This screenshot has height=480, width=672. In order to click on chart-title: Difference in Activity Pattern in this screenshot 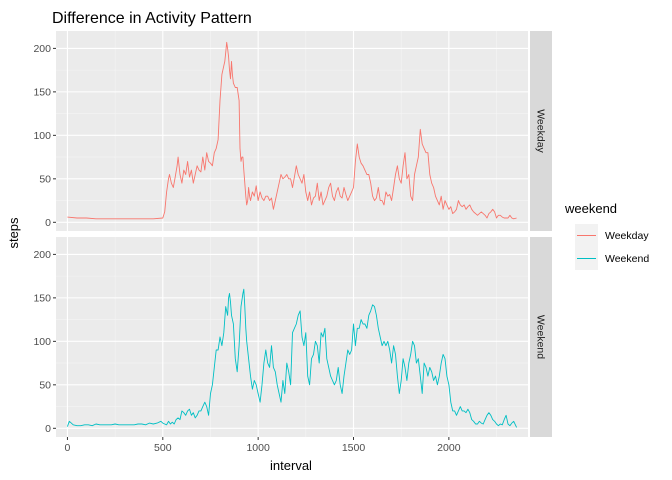, I will do `click(152, 18)`.